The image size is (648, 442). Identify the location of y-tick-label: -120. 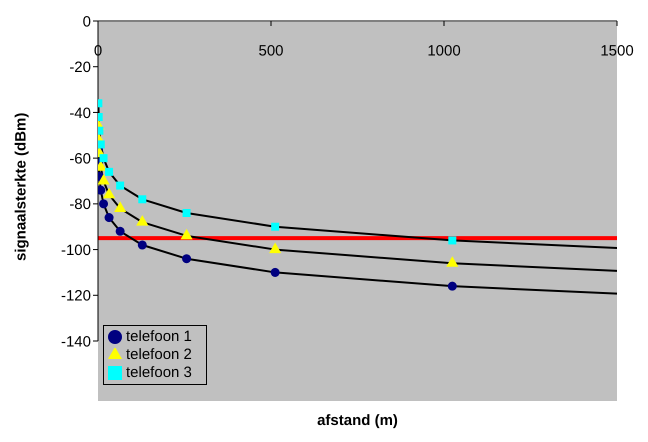
(75, 296).